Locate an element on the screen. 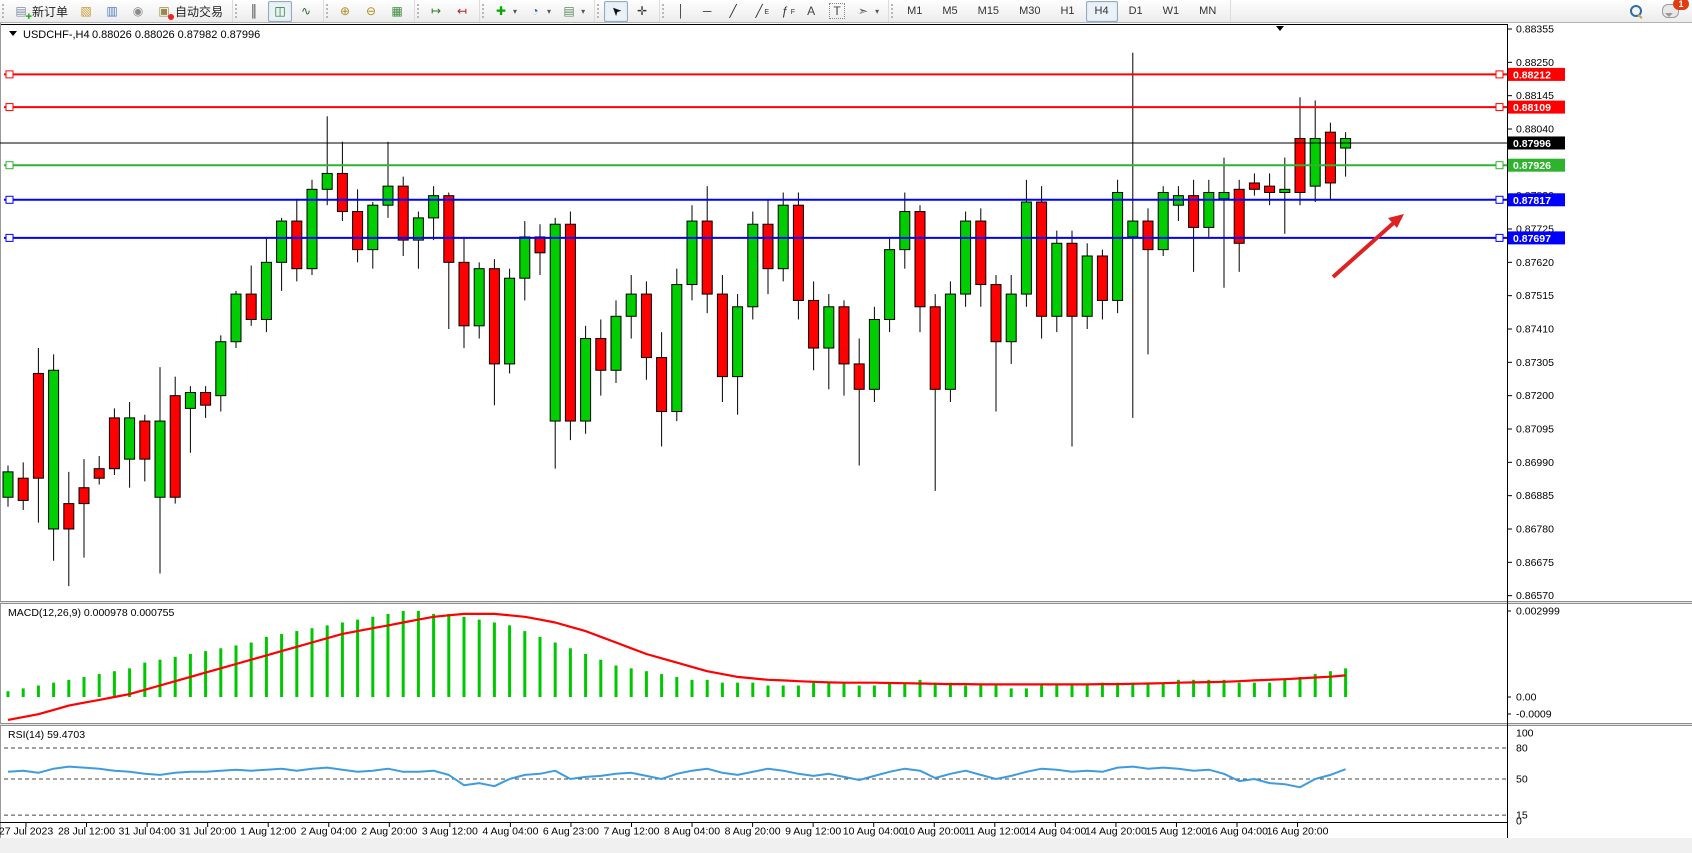 This screenshot has height=853, width=1692. new-order-button: ▤ + 新订单 is located at coordinates (40, 12).